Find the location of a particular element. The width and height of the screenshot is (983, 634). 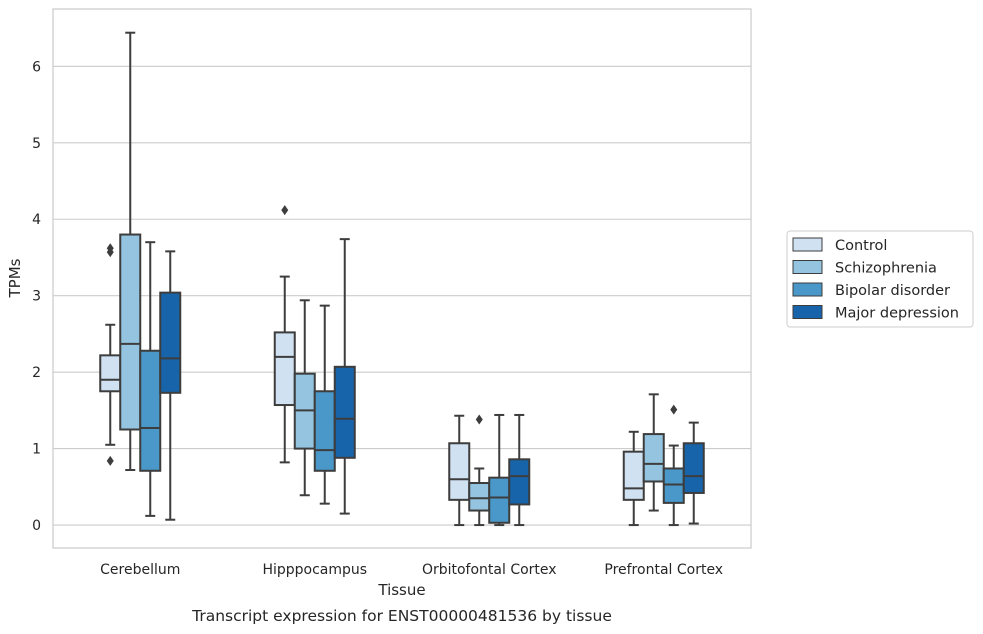

legend-label: Control is located at coordinates (861, 246).